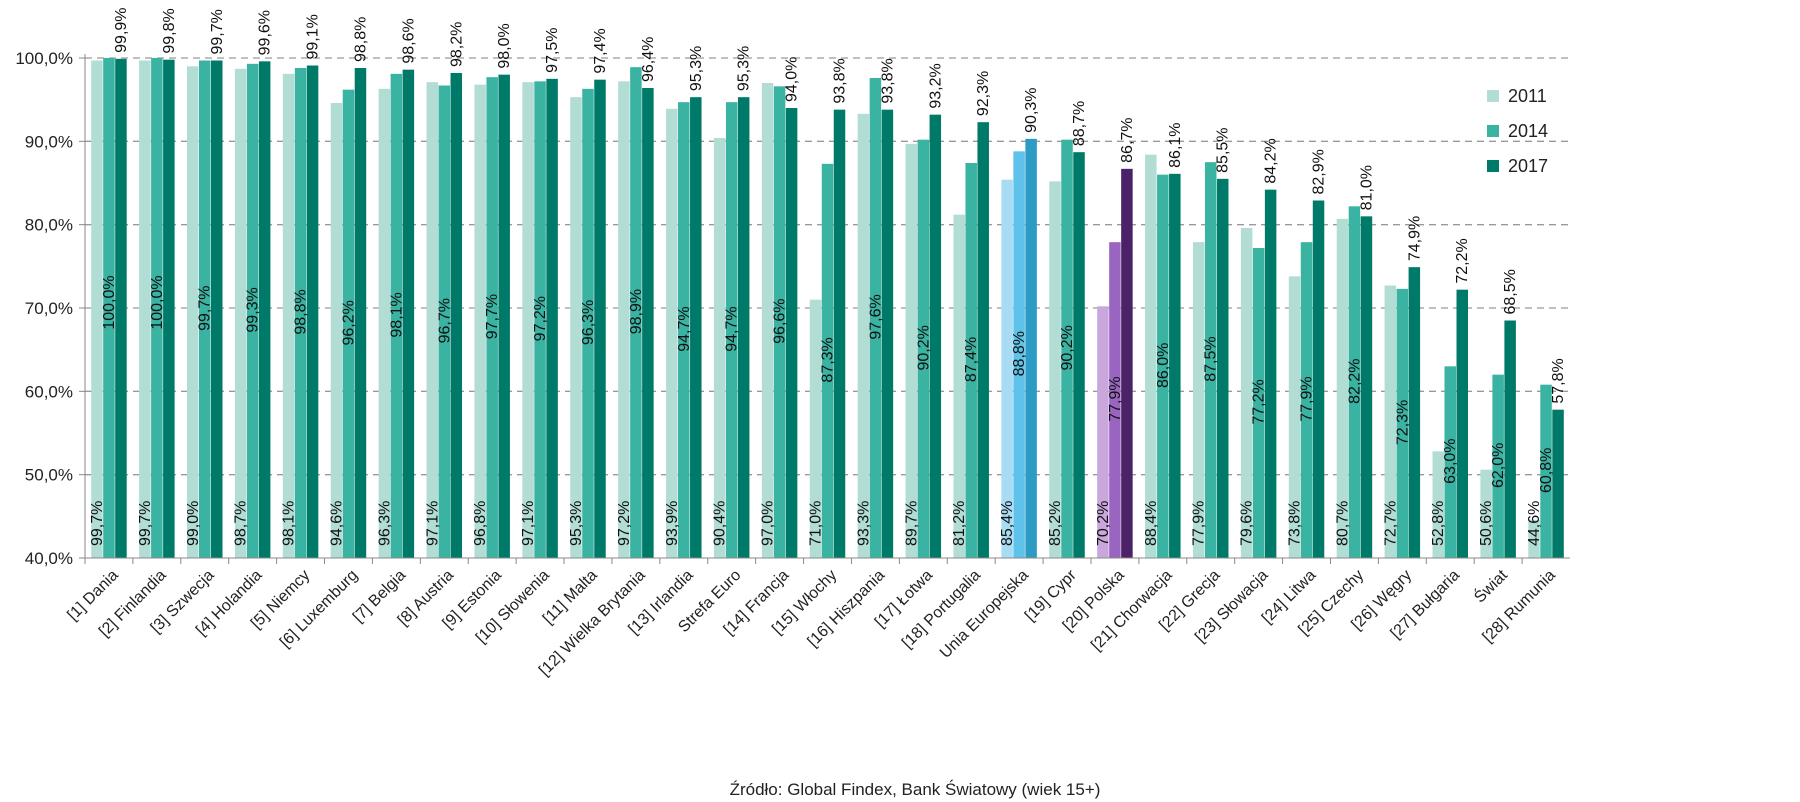 The height and width of the screenshot is (802, 1800). What do you see at coordinates (1528, 166) in the screenshot?
I see `legend-label-2017: 2017` at bounding box center [1528, 166].